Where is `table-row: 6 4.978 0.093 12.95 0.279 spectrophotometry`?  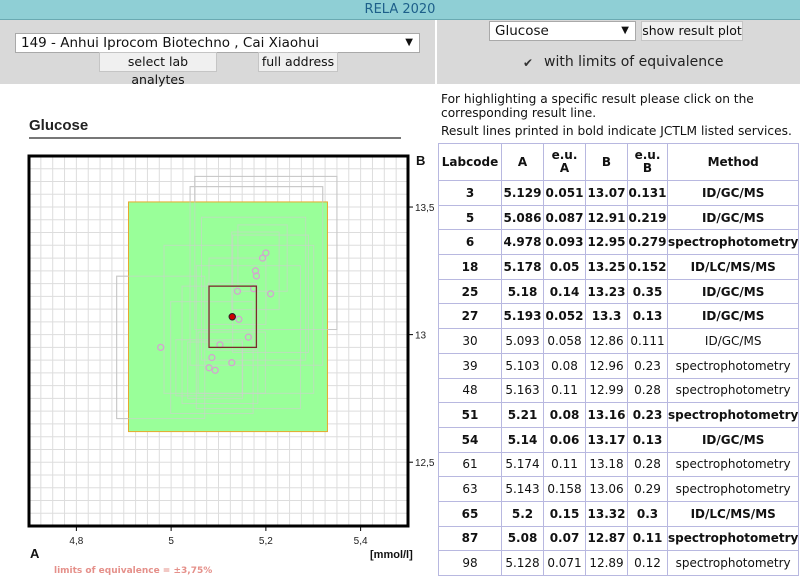
table-row: 6 4.978 0.093 12.95 0.279 spectrophotometry is located at coordinates (619, 242).